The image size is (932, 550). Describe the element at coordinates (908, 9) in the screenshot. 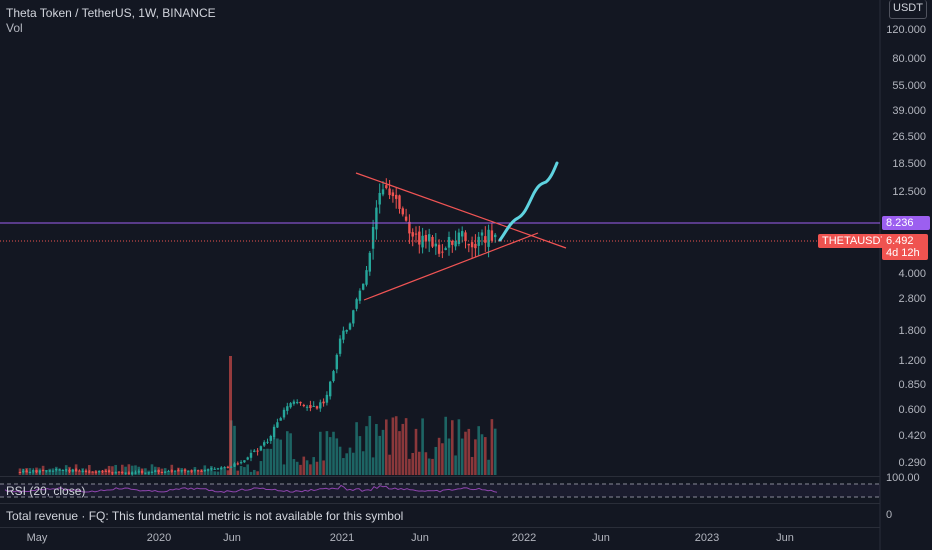

I see `currency-badge: USDT` at that location.